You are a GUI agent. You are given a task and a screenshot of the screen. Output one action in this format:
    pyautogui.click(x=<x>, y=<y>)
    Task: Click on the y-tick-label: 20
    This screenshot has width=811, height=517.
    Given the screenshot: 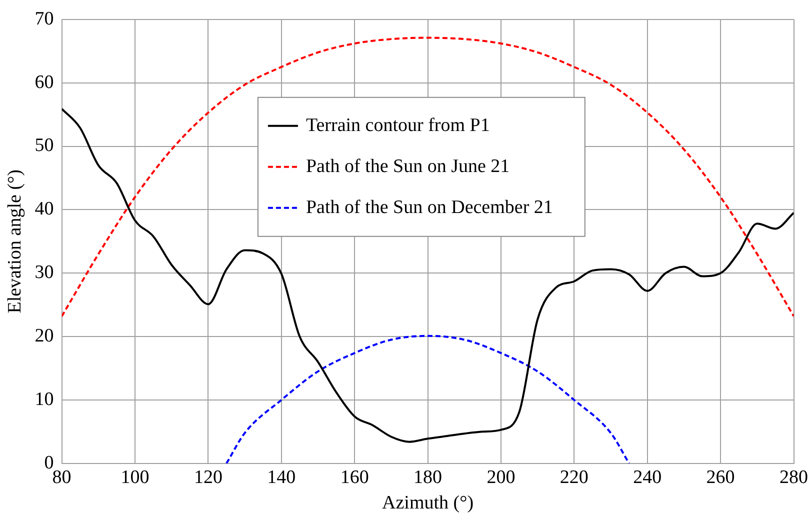 What is the action you would take?
    pyautogui.click(x=44, y=336)
    